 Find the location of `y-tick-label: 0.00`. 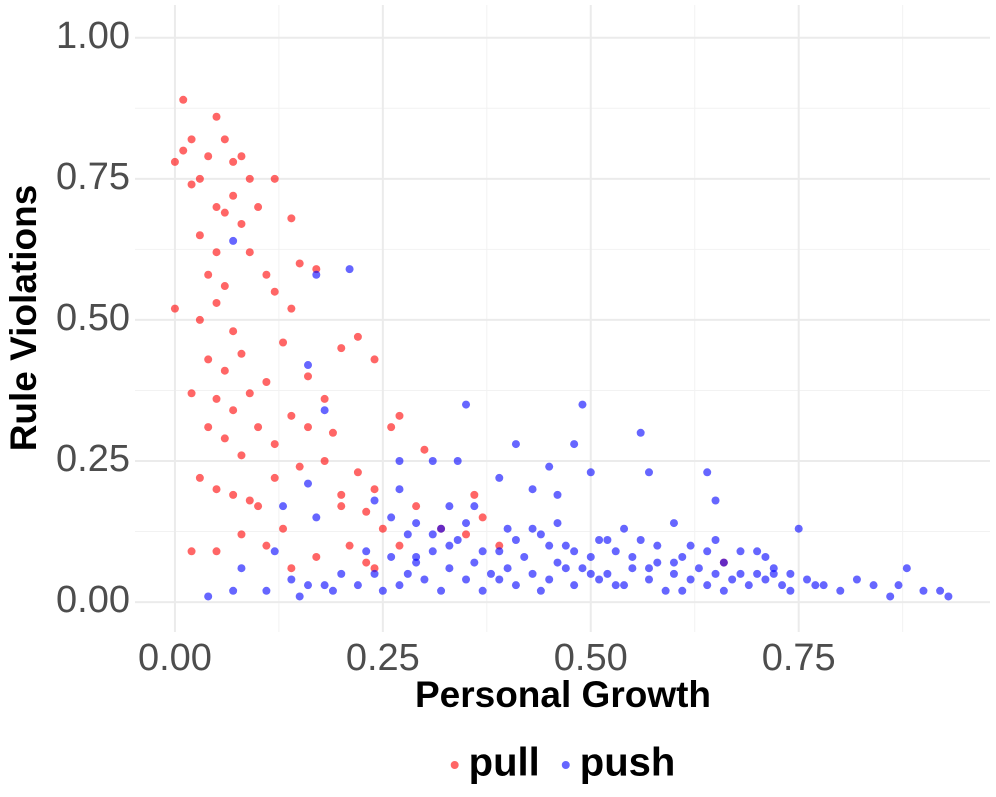

y-tick-label: 0.00 is located at coordinates (93, 600).